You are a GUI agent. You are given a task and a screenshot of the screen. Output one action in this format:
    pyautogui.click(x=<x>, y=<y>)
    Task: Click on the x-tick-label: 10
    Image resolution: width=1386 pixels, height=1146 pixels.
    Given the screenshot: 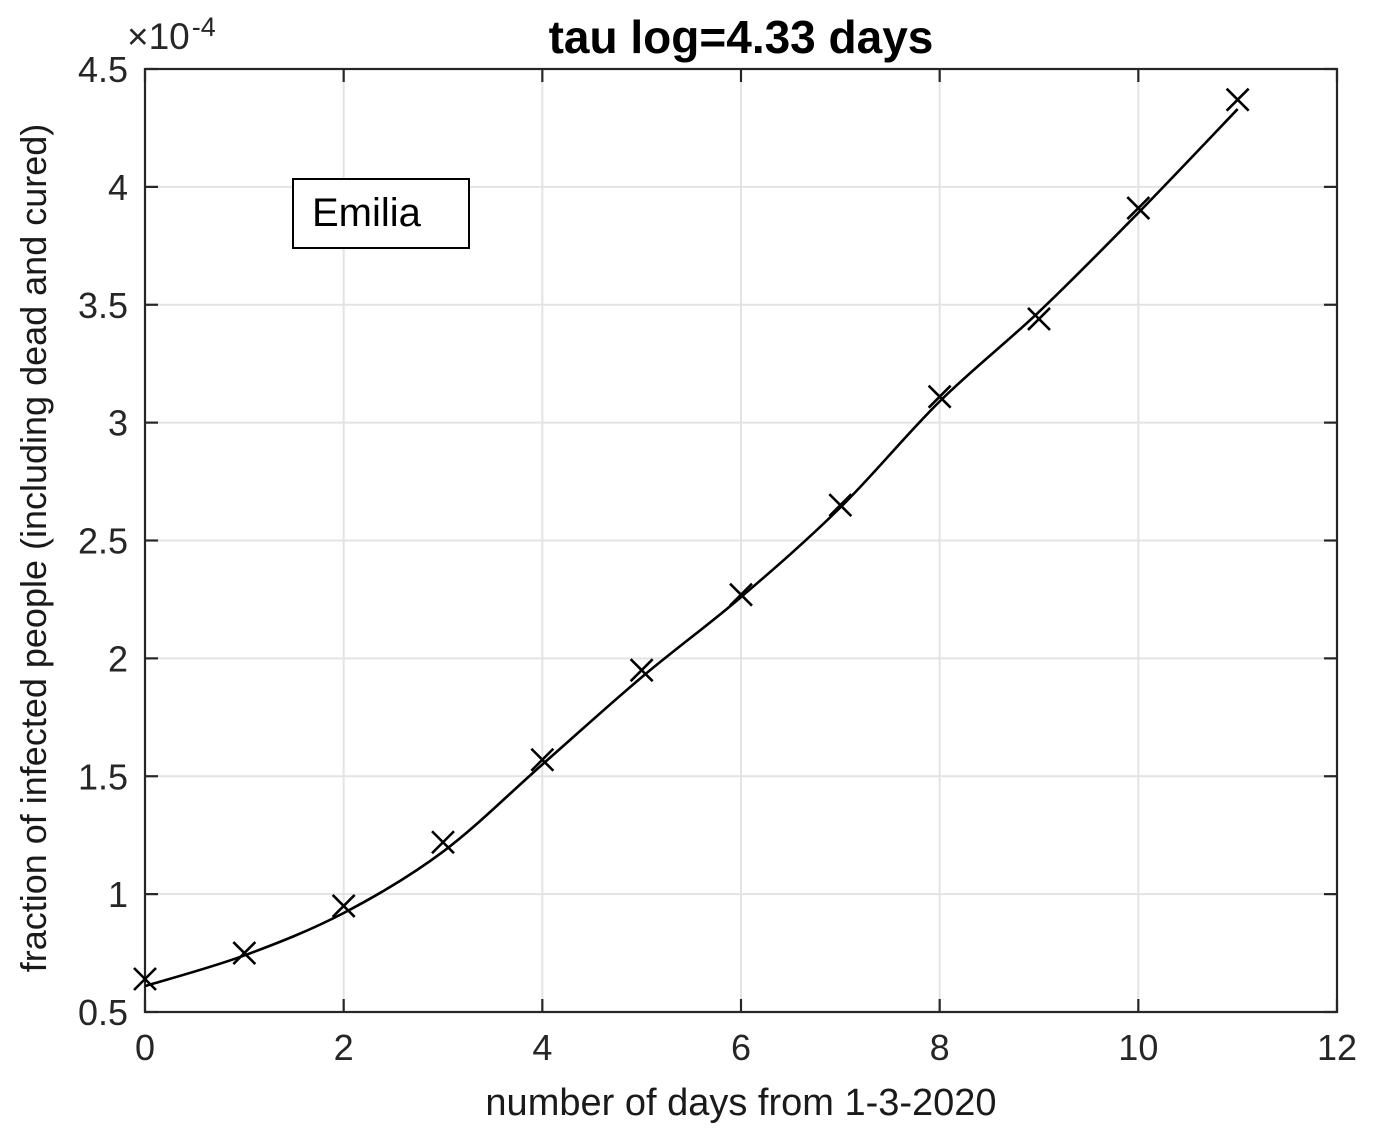 What is the action you would take?
    pyautogui.click(x=1138, y=1047)
    